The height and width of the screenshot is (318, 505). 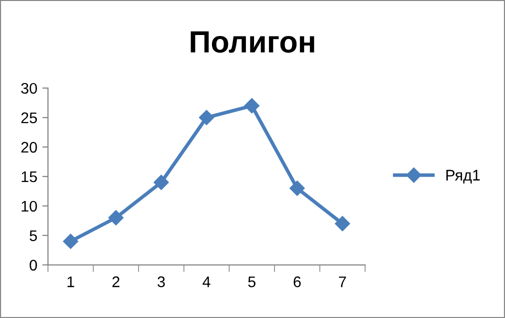 I want to click on x-tick-label: 3, so click(x=161, y=282).